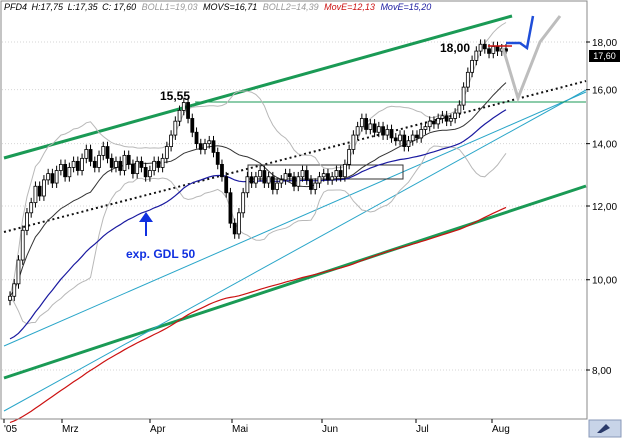  Describe the element at coordinates (501, 429) in the screenshot. I see `x-month-label: Aug` at that location.